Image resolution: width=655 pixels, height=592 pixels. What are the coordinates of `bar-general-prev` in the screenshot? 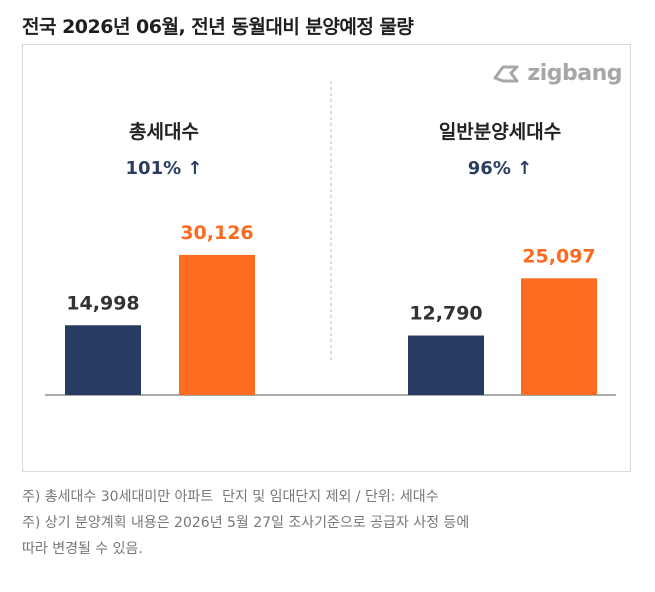 It's located at (446, 365).